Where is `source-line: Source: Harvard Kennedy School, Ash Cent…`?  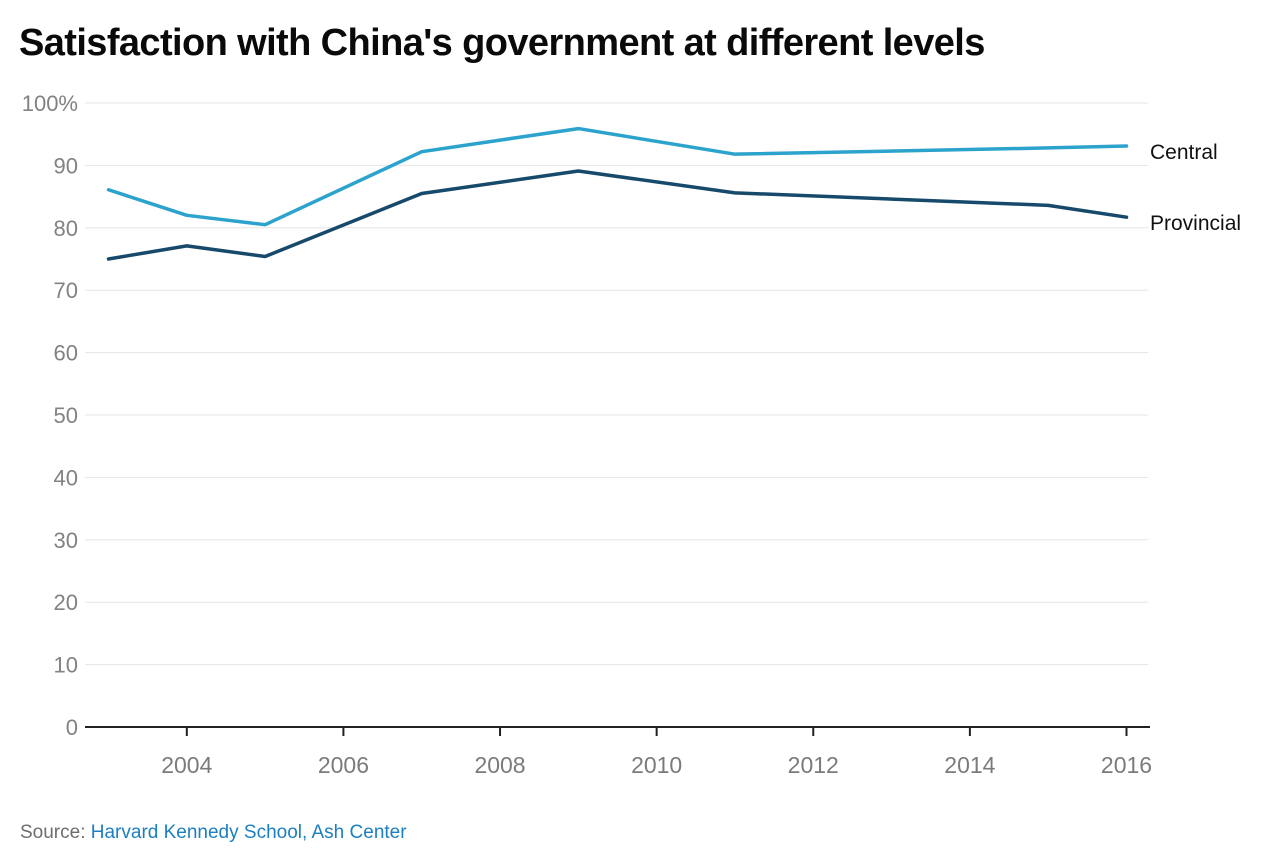 source-line: Source: Harvard Kennedy School, Ash Cent… is located at coordinates (213, 833).